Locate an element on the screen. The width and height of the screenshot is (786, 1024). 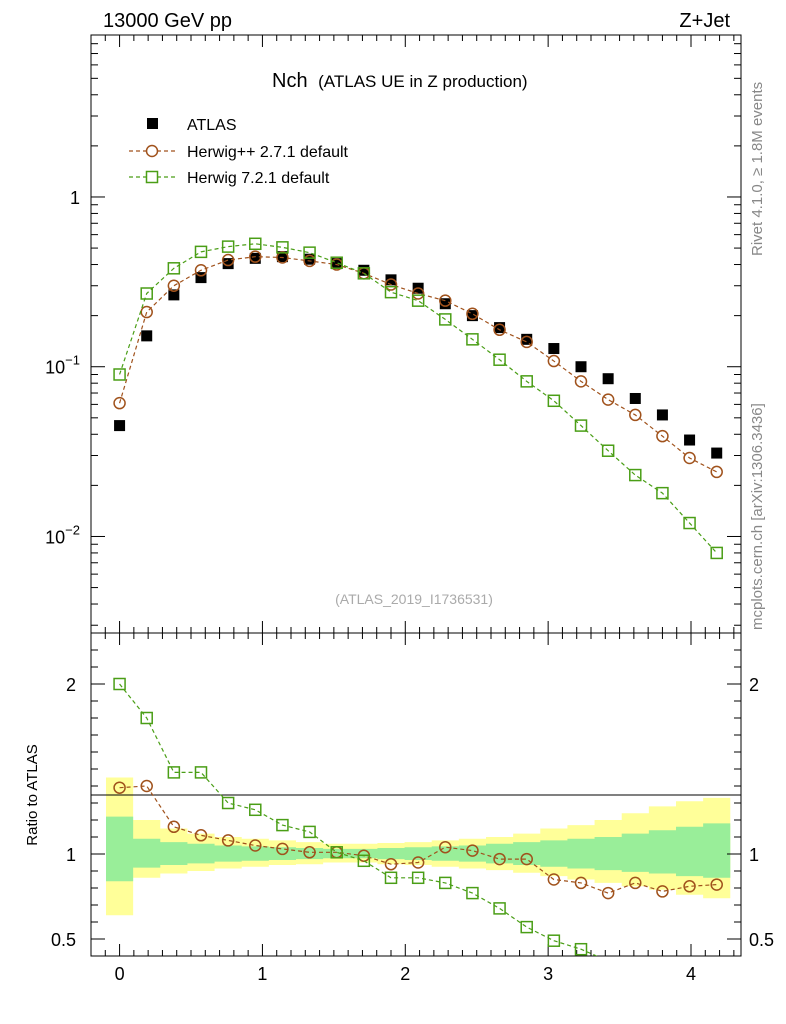
ratio-band-inner is located at coordinates (418, 849).